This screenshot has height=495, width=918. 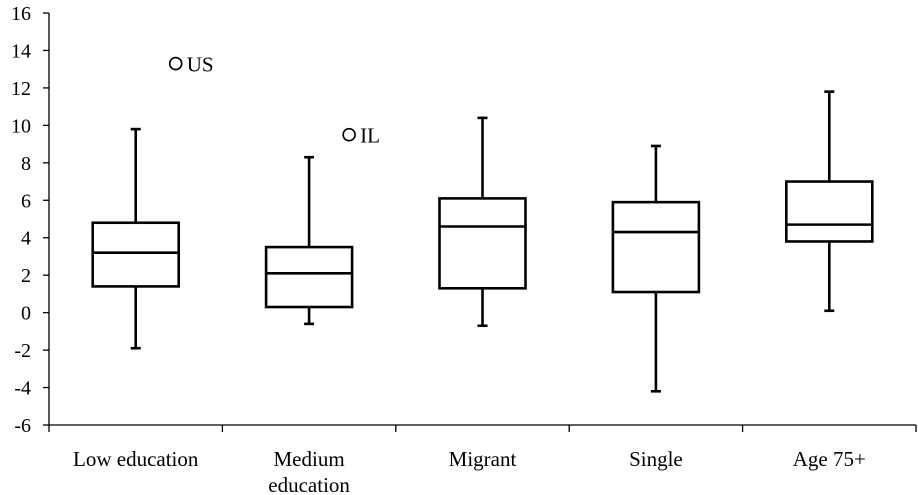 I want to click on x-category-label: Medium, so click(x=309, y=459).